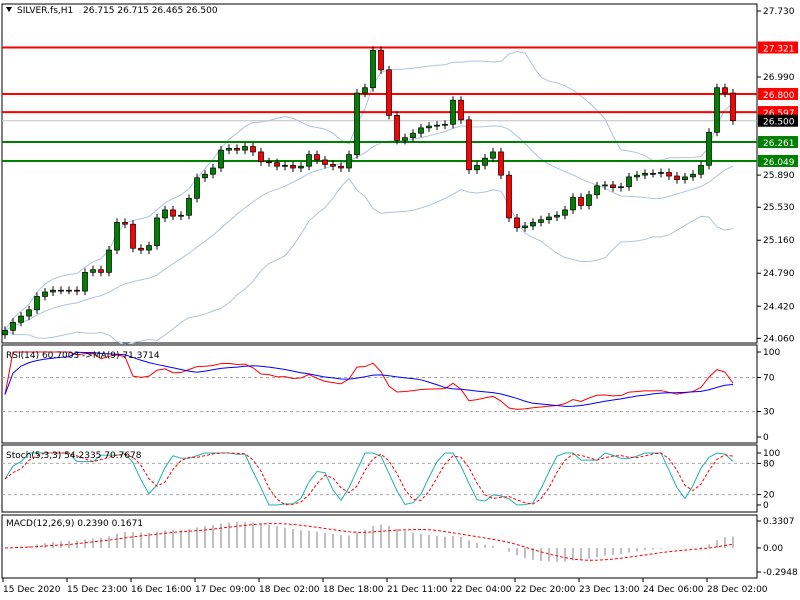 This screenshot has width=800, height=600. I want to click on rsi-line, so click(369, 380).